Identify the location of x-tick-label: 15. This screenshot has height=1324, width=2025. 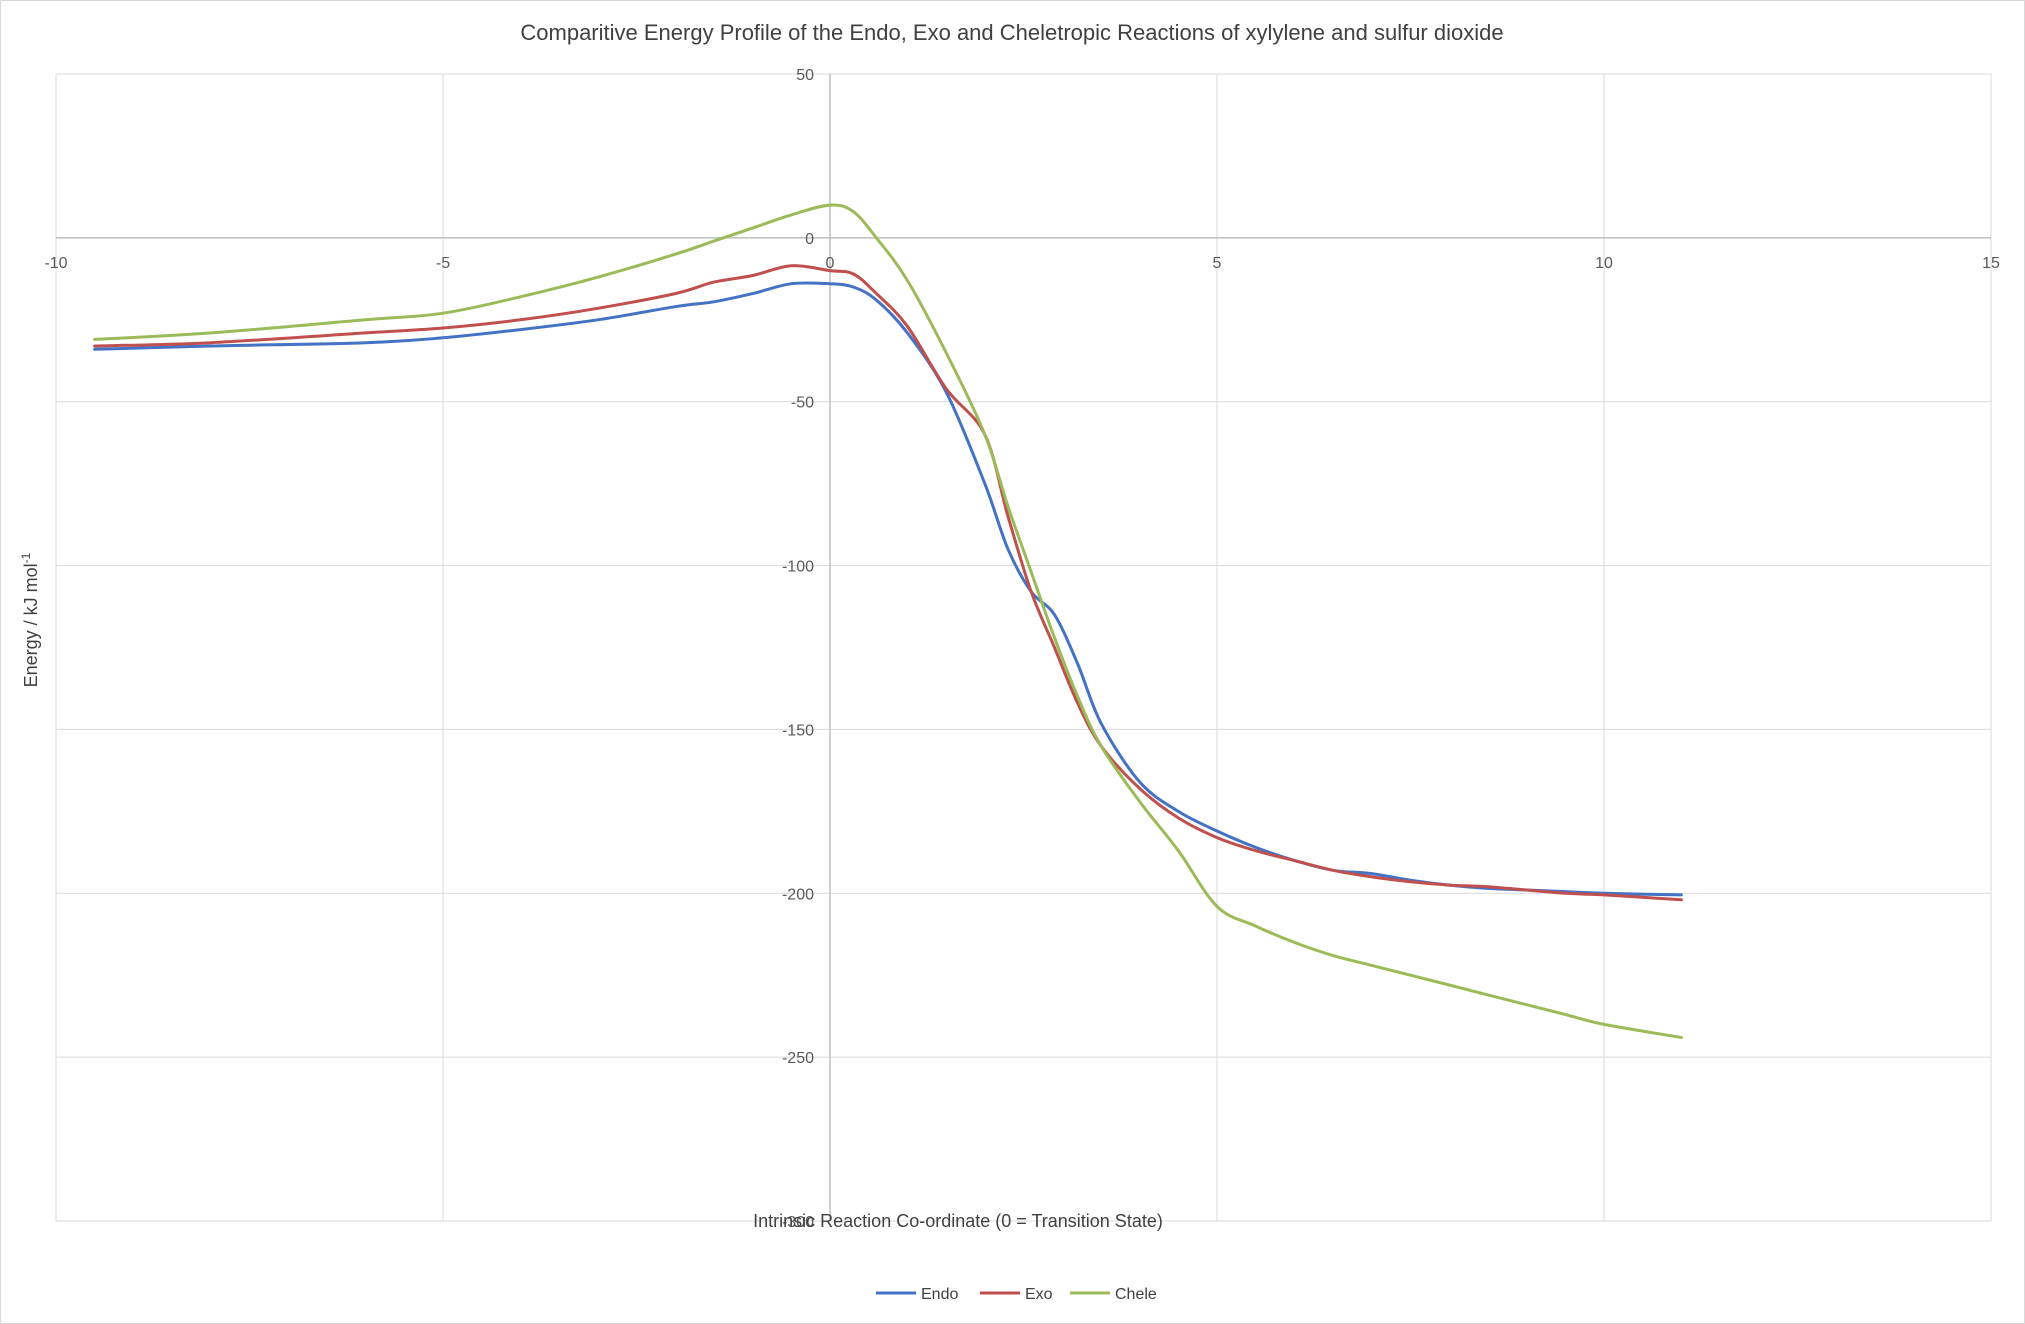
(1991, 263).